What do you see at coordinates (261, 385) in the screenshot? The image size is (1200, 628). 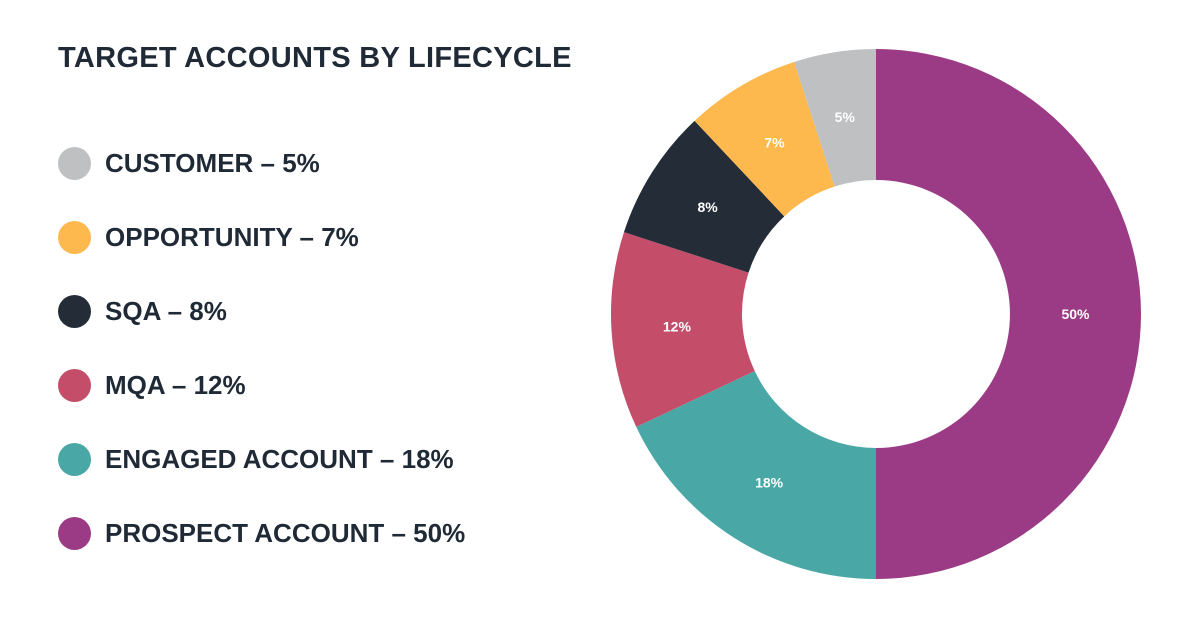 I see `legend-item-mqa: MQA – 12%` at bounding box center [261, 385].